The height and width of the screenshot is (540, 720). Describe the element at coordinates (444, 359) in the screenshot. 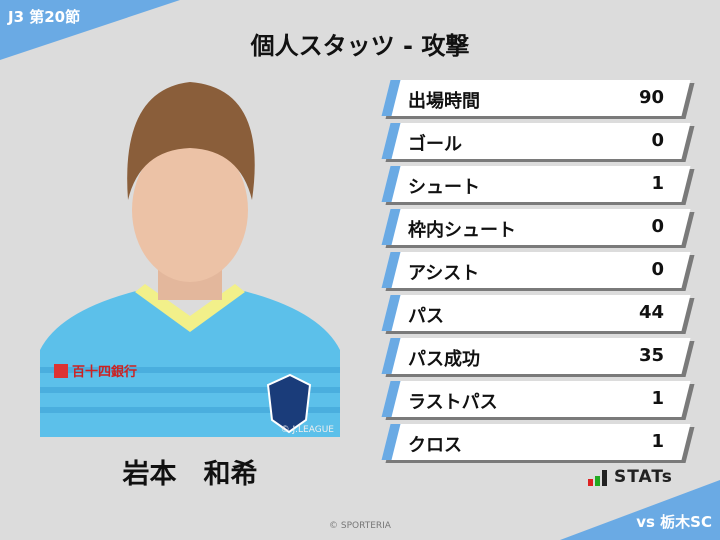

I see `stat-label: パス成功` at that location.